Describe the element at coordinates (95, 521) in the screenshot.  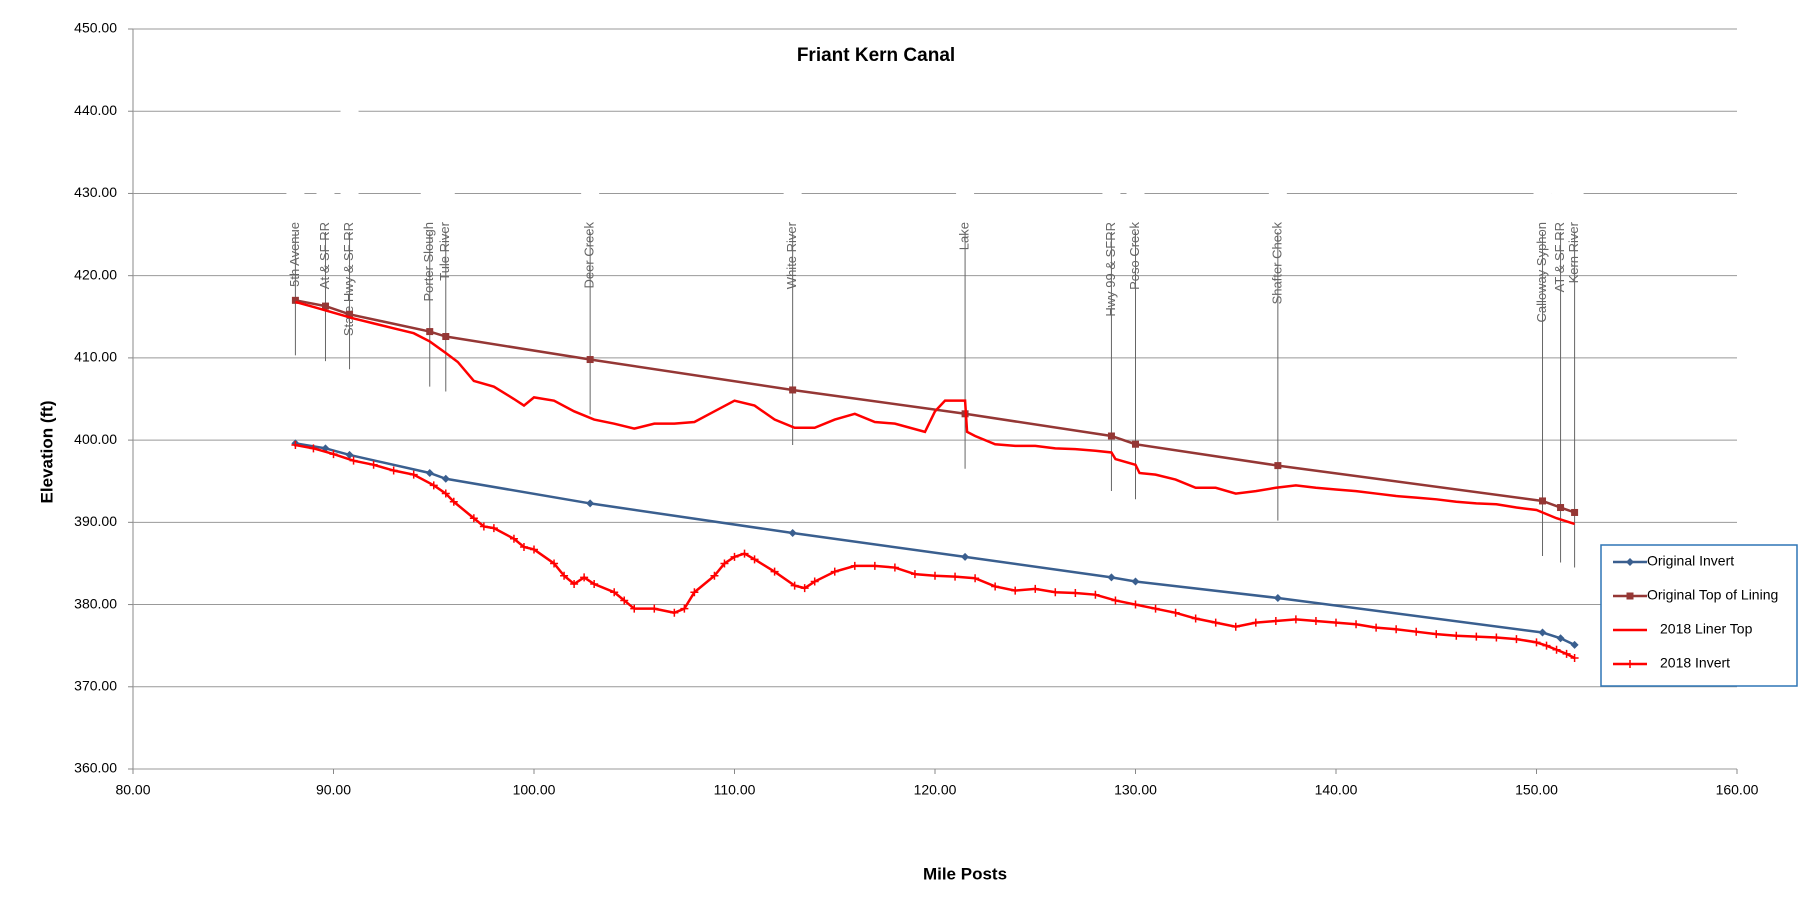
I see `y-tick-label: 390.00` at that location.